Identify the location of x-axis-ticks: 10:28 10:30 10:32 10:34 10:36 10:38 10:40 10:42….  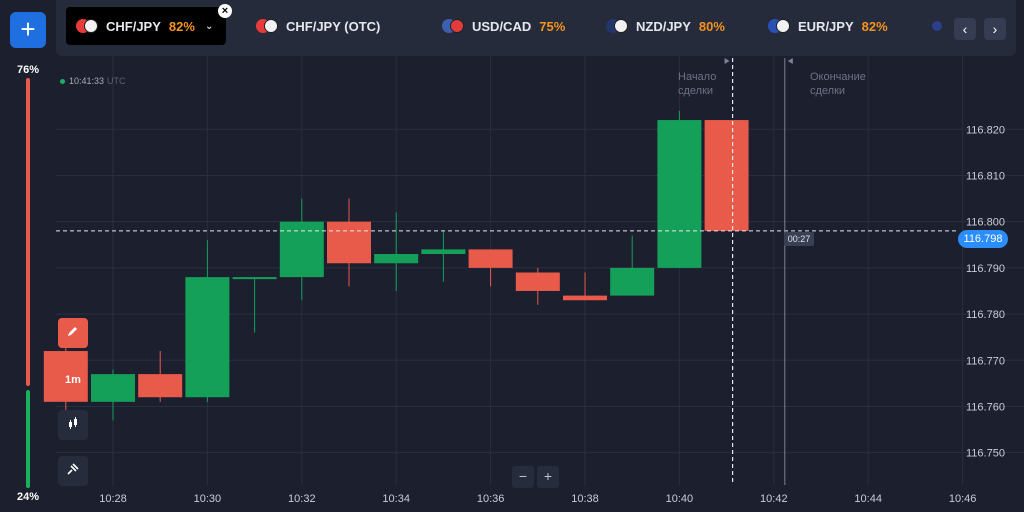
(537, 499).